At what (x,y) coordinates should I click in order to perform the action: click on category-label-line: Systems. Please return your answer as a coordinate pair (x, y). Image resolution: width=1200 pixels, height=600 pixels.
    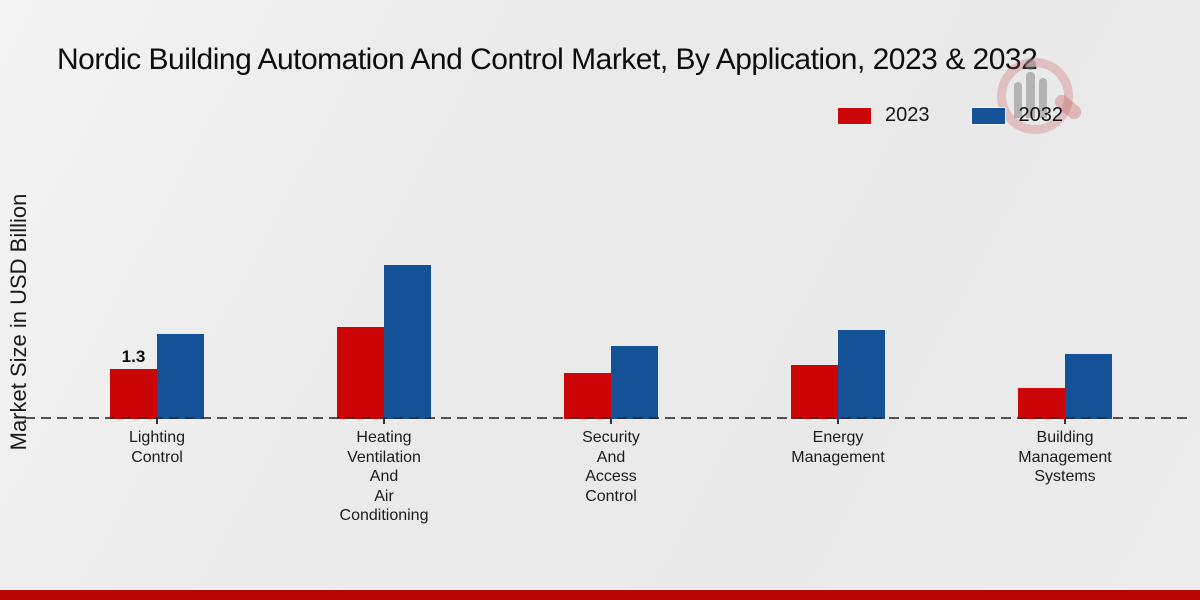
    Looking at the image, I should click on (1065, 476).